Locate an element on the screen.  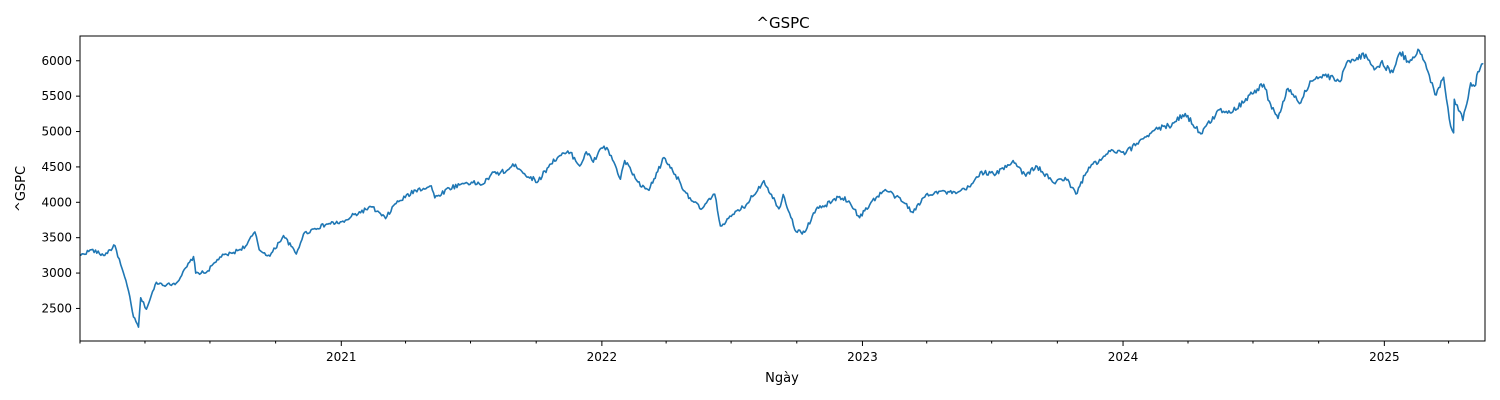
y-tick-label: 4500 is located at coordinates (56, 167).